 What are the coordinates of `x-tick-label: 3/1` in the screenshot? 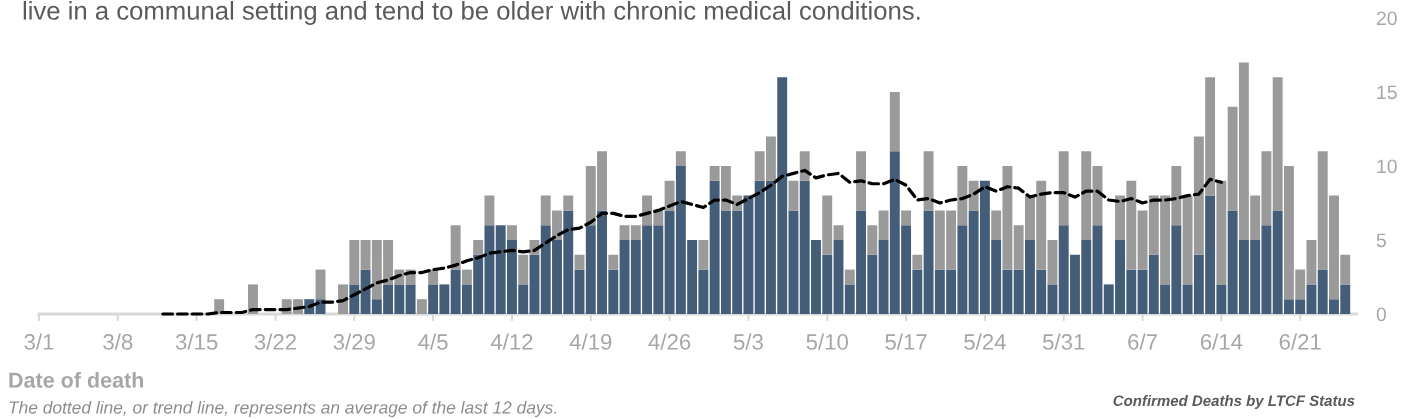 It's located at (39, 341).